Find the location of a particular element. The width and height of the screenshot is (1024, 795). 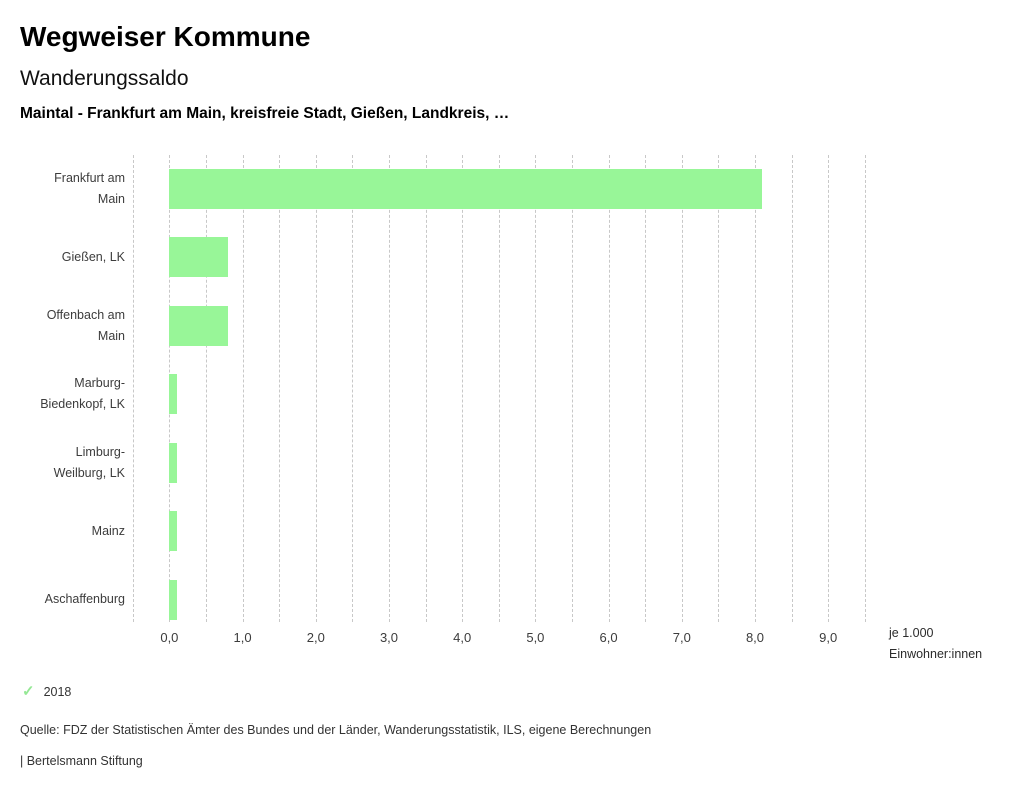

y-axis-label-line: Aschaffenburg is located at coordinates (84, 599).